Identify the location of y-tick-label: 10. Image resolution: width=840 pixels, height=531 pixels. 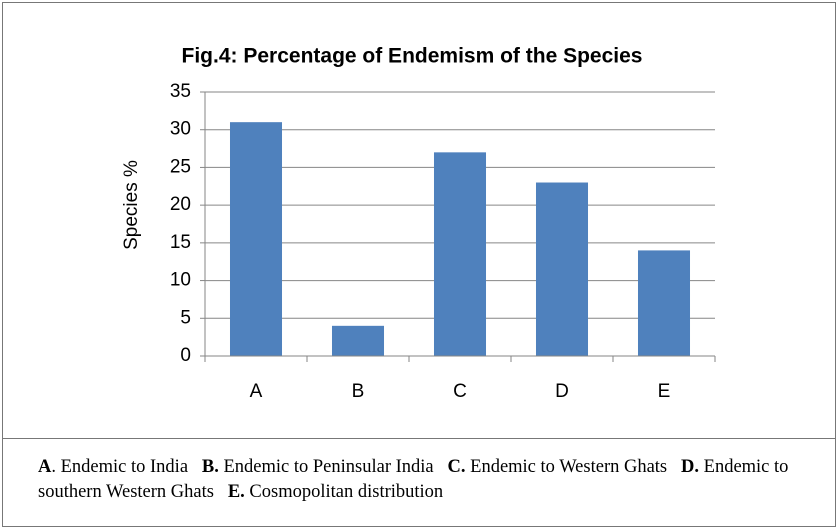
(180, 280).